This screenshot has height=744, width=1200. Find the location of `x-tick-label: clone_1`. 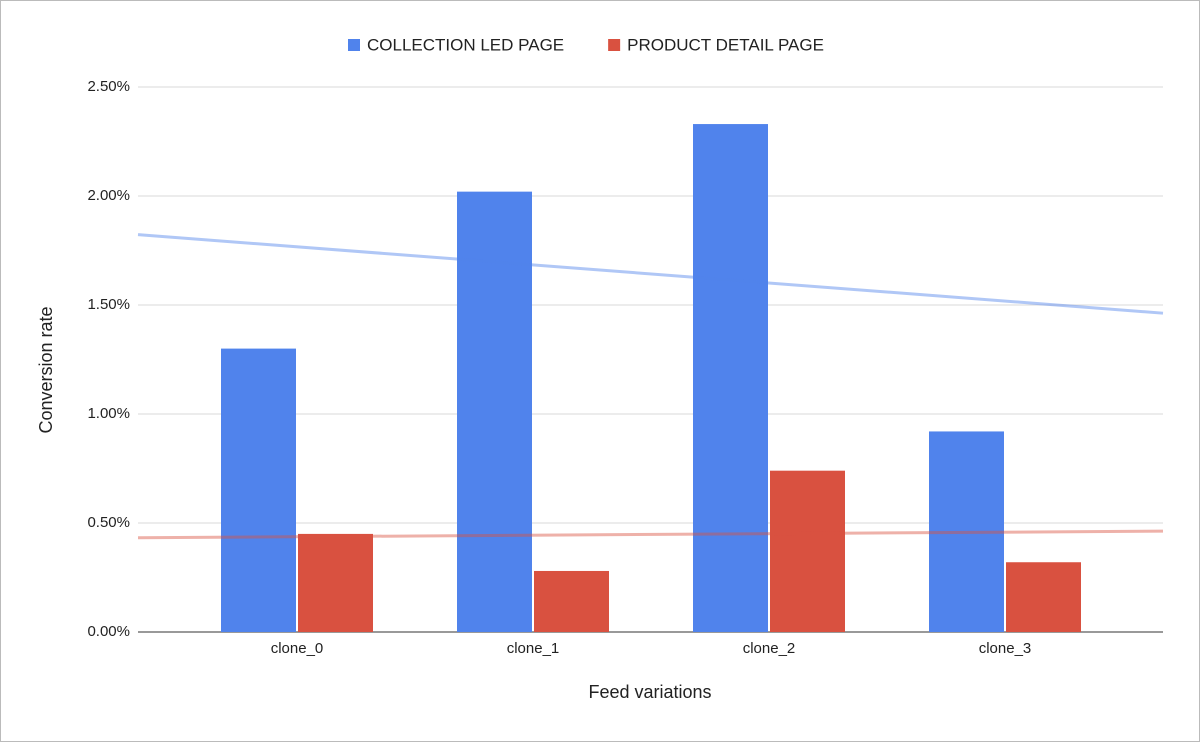

x-tick-label: clone_1 is located at coordinates (533, 648).